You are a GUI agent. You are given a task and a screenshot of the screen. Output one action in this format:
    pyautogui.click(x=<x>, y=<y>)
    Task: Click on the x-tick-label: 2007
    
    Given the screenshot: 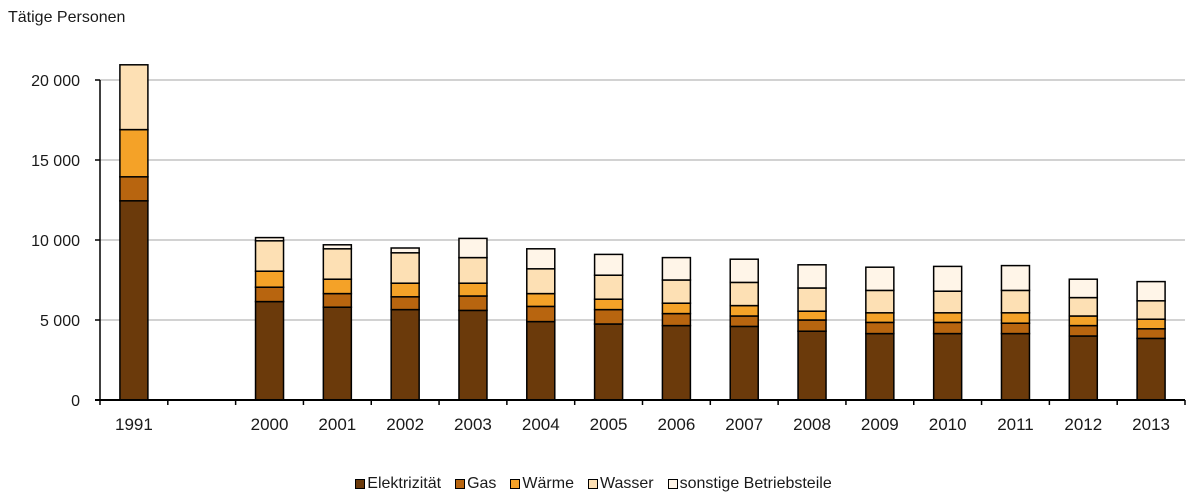 What is the action you would take?
    pyautogui.click(x=744, y=424)
    